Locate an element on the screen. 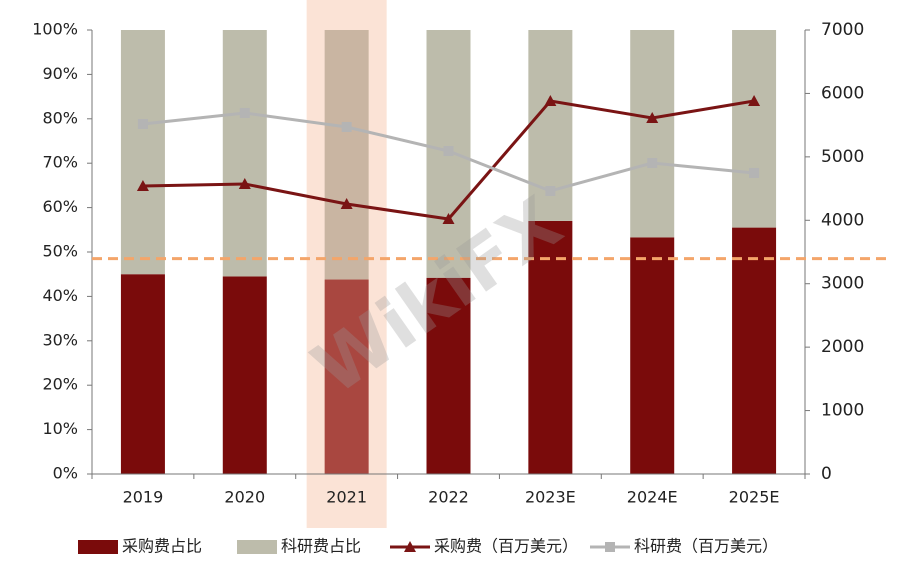 This screenshot has height=576, width=903. y2-tick-label: 3000 is located at coordinates (842, 284).